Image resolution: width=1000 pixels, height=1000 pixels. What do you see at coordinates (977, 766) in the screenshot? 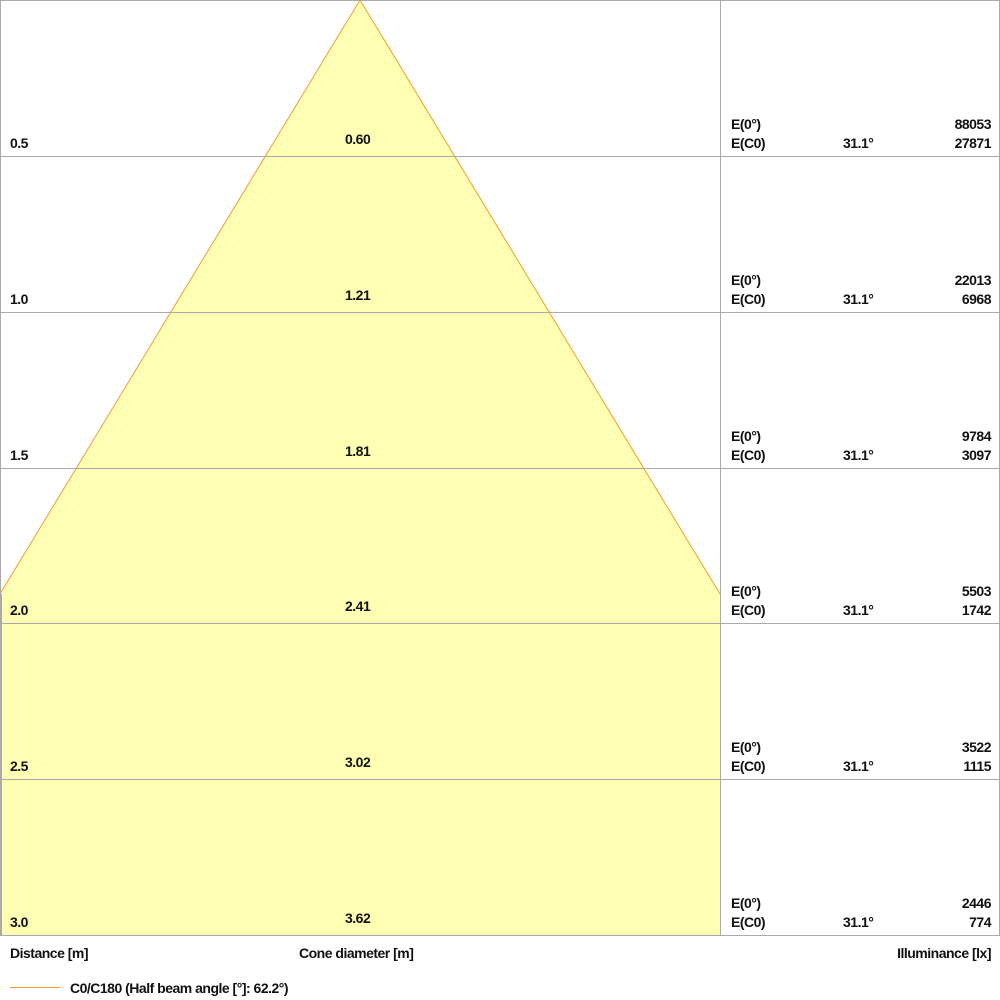
I see `ec0-value: 1115` at bounding box center [977, 766].